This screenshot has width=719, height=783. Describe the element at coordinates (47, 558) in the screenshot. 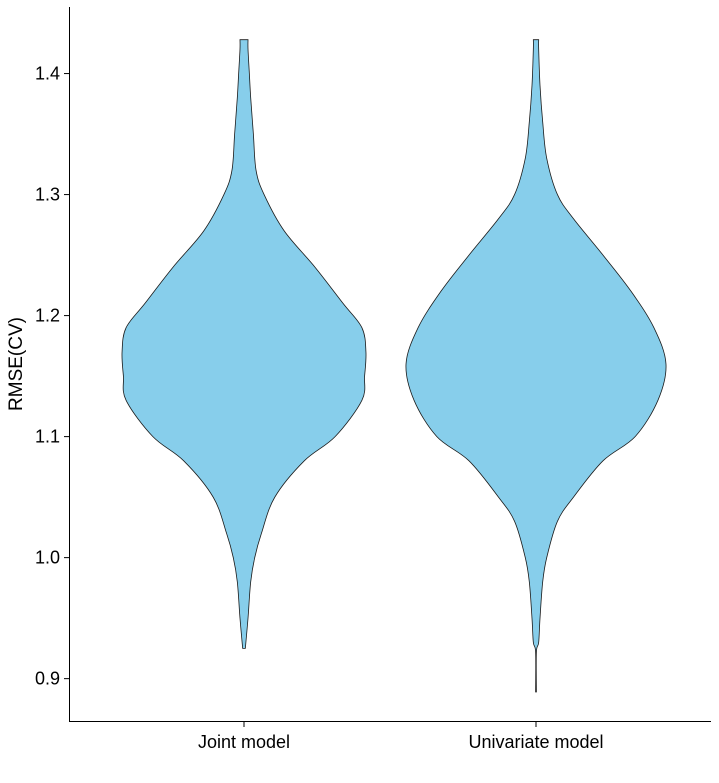

I see `y-tick-label: 1.0` at that location.